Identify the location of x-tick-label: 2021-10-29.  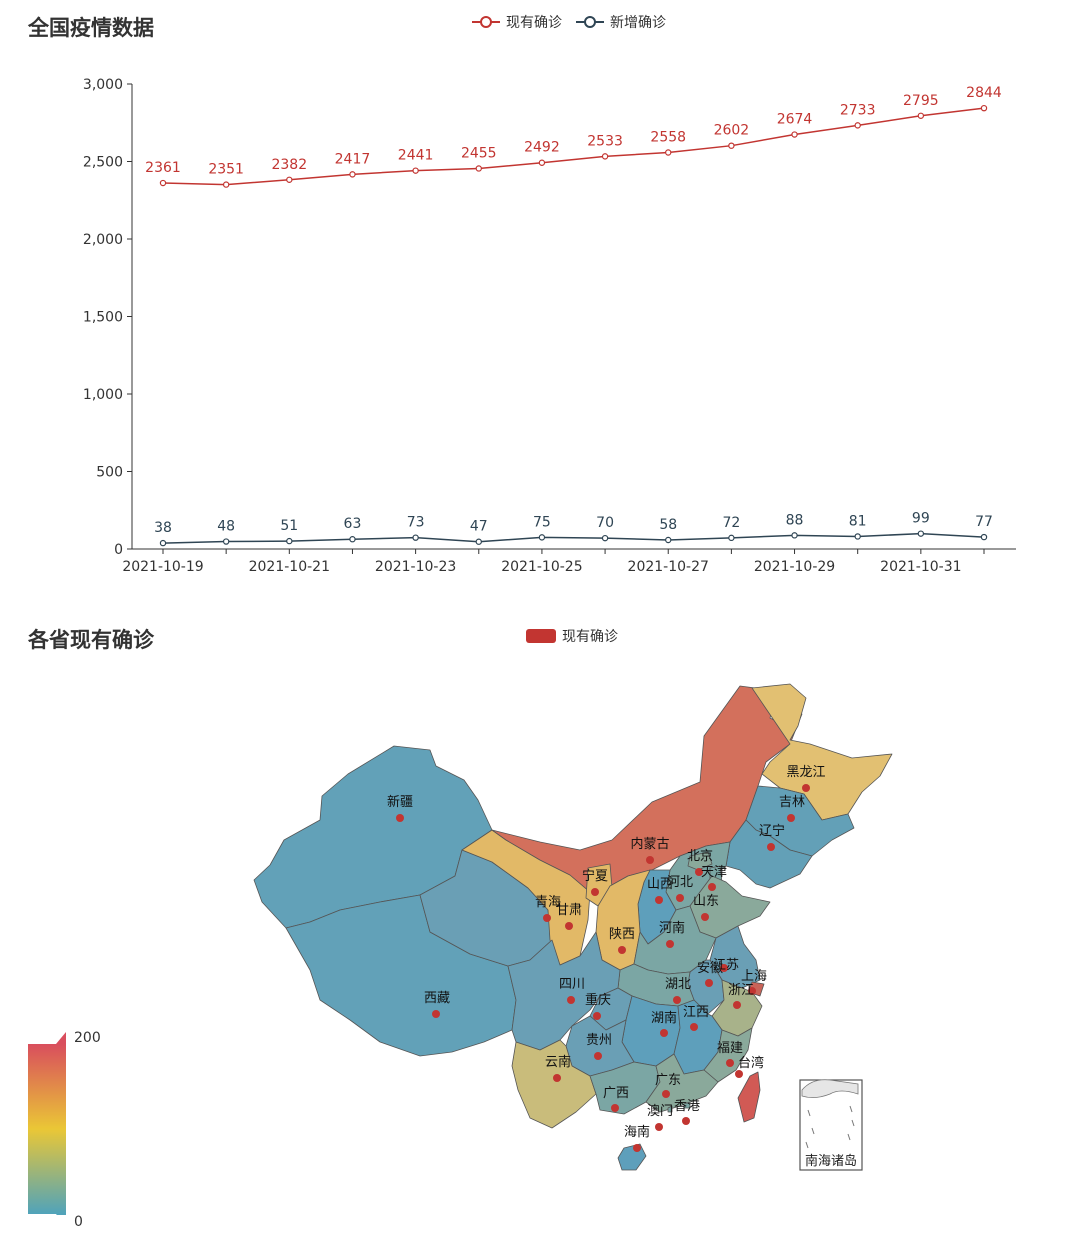
(794, 567).